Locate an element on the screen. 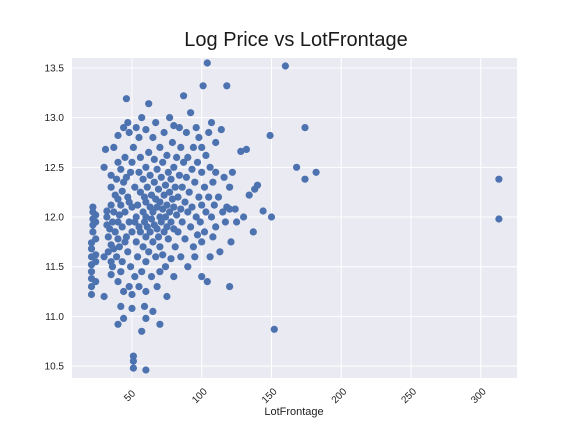  x-tick-label: 150 is located at coordinates (270, 396).